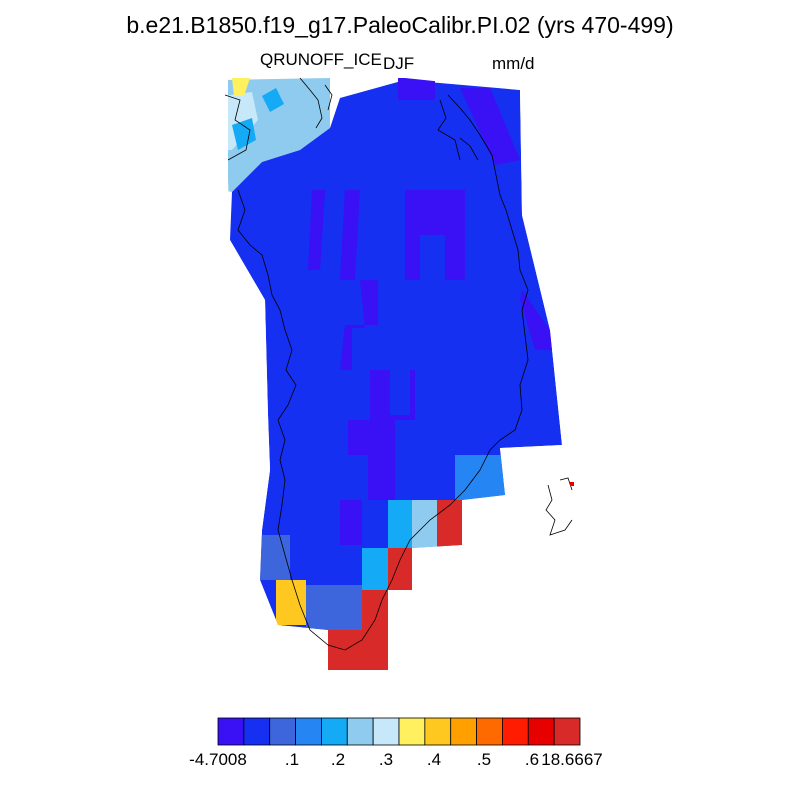 The height and width of the screenshot is (800, 800). What do you see at coordinates (358, 650) in the screenshot?
I see `cell-s2` at bounding box center [358, 650].